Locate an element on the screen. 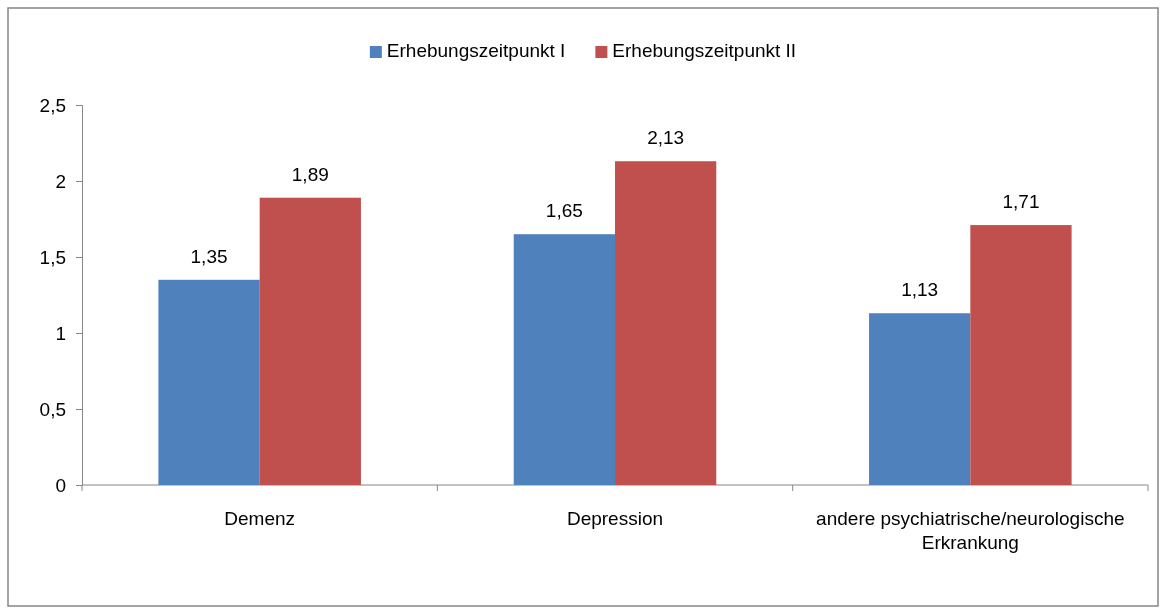 The height and width of the screenshot is (610, 1166). y-tick-label: 0,5 is located at coordinates (52, 409).